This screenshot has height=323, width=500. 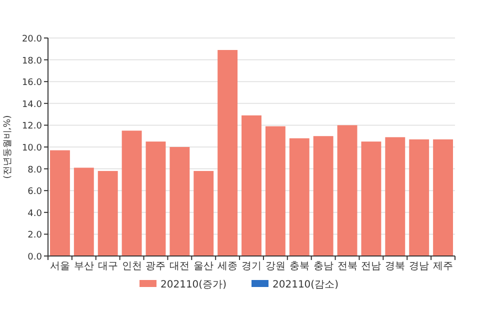 What do you see at coordinates (443, 266) in the screenshot?
I see `x-tick-label: 제주` at bounding box center [443, 266].